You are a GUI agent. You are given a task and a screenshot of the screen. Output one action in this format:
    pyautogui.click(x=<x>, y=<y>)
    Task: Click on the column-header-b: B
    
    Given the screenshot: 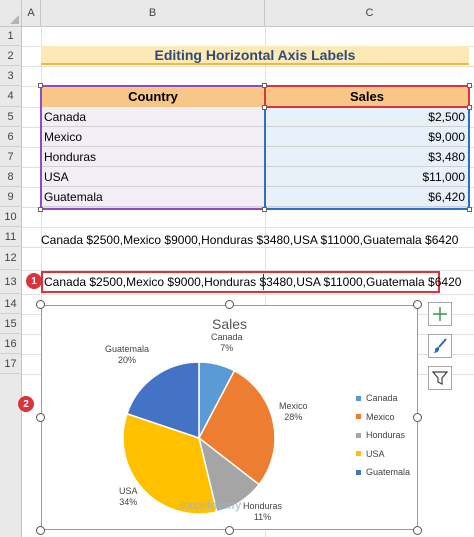 What is the action you would take?
    pyautogui.click(x=153, y=13)
    